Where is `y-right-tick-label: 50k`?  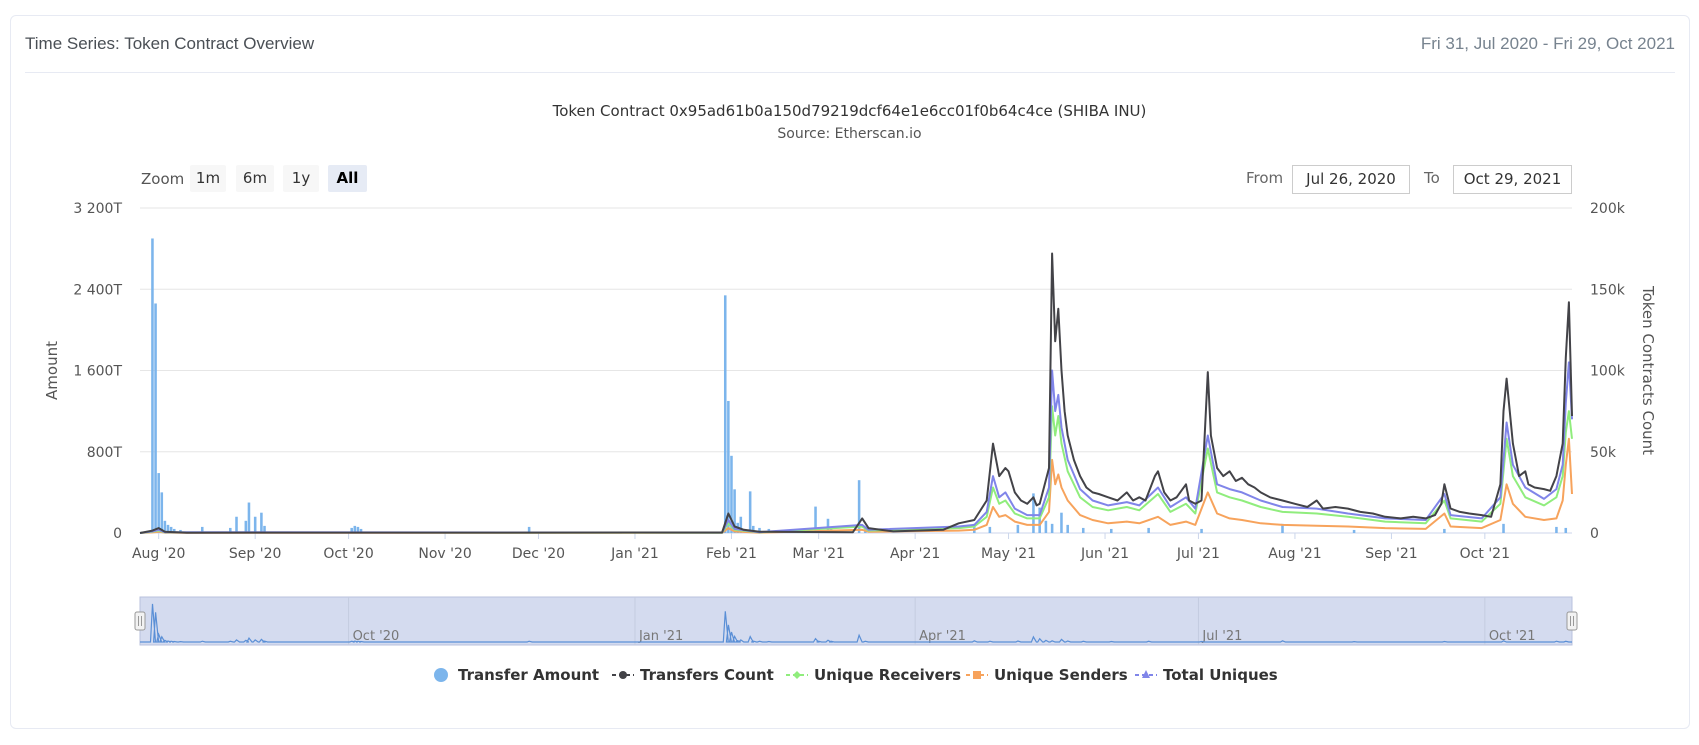
y-right-tick-label: 50k is located at coordinates (1603, 453).